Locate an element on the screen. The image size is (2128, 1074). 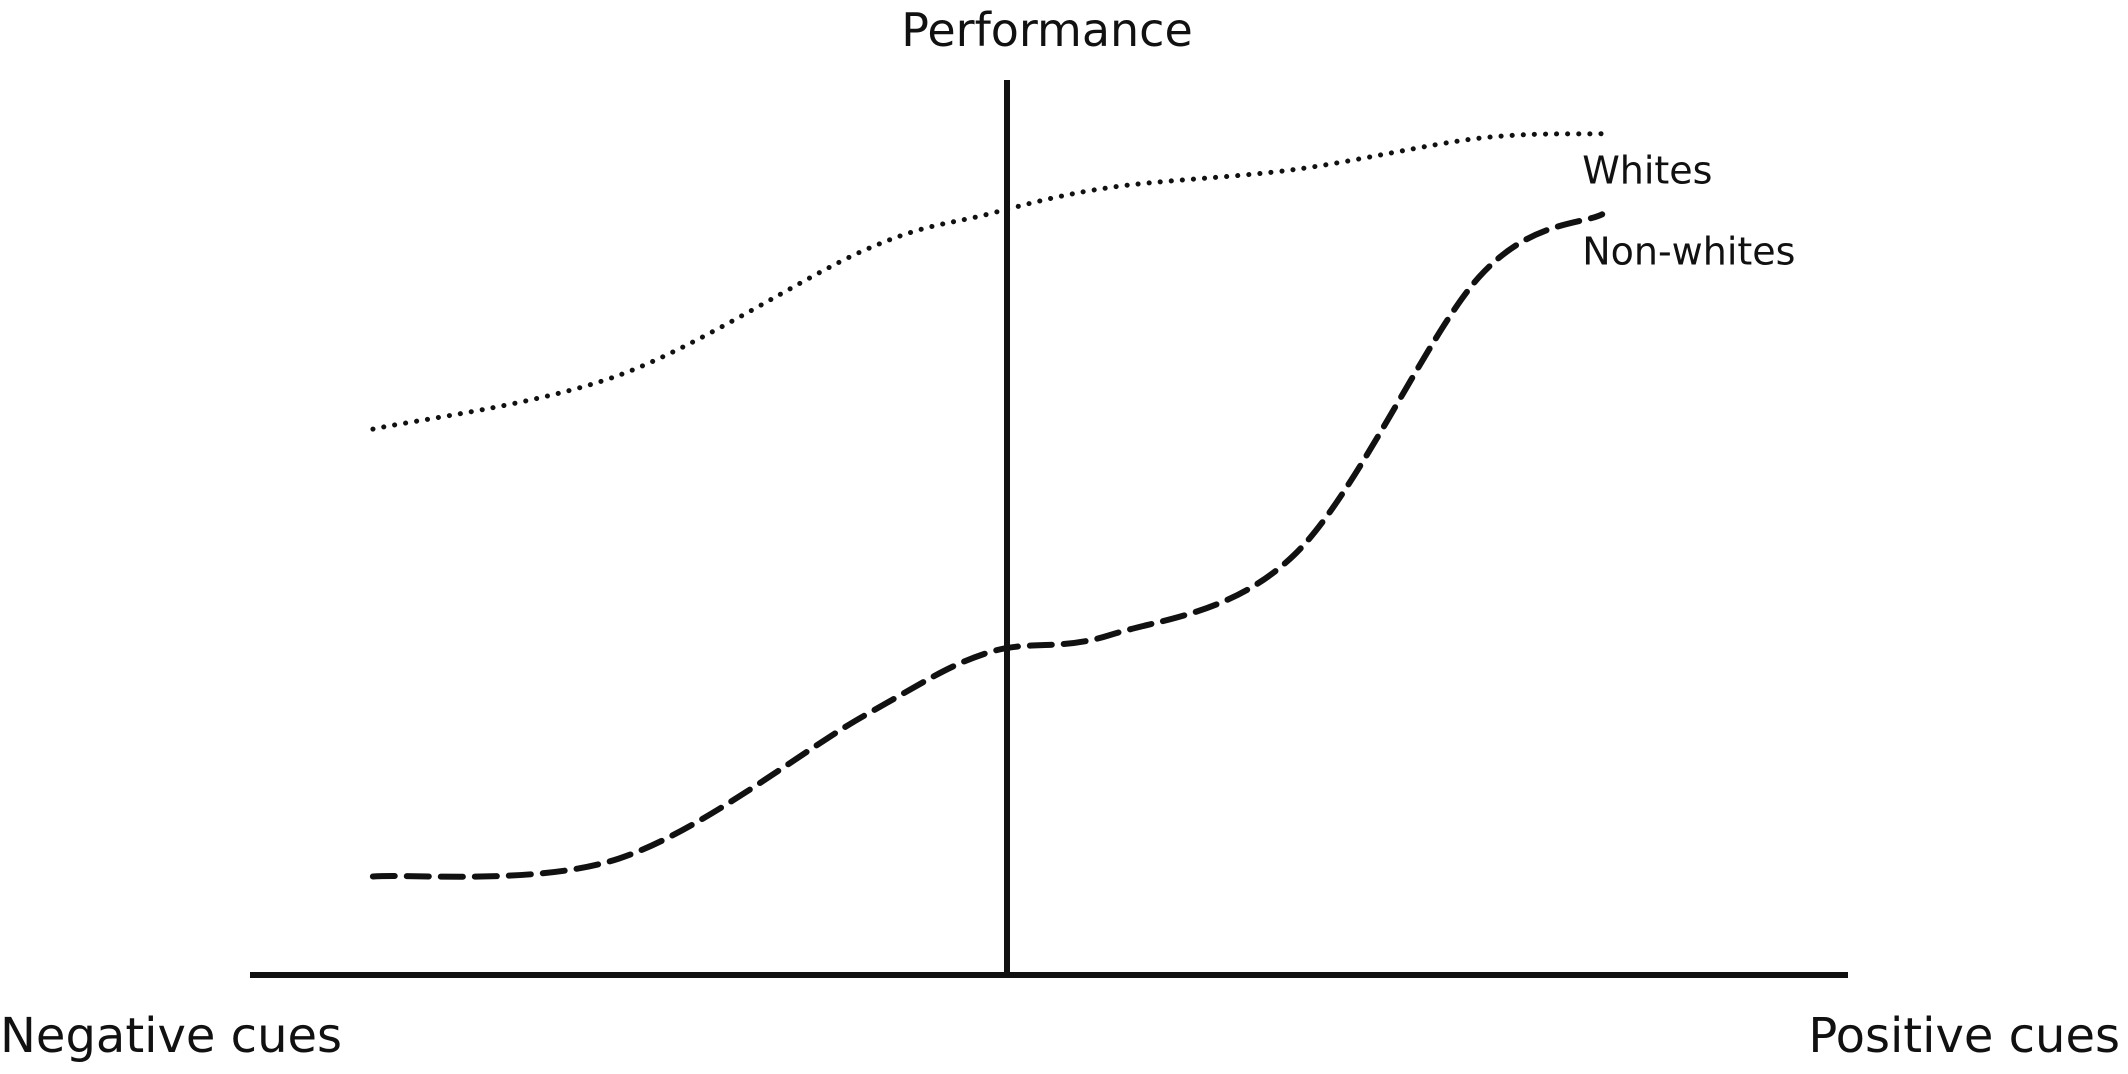
y-axis-label: Performance is located at coordinates (1047, 30).